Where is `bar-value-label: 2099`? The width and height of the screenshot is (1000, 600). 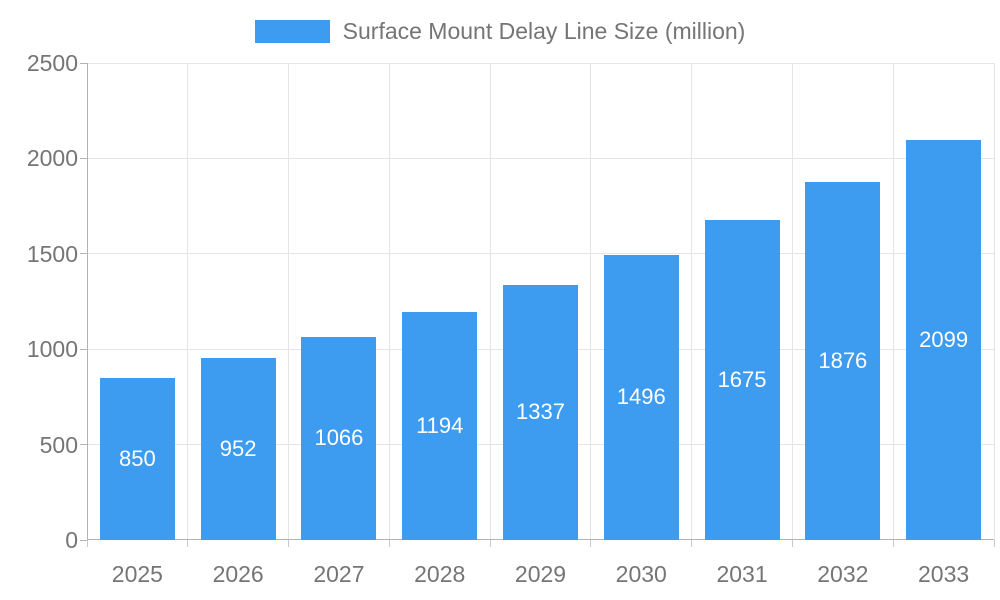
bar-value-label: 2099 is located at coordinates (944, 339).